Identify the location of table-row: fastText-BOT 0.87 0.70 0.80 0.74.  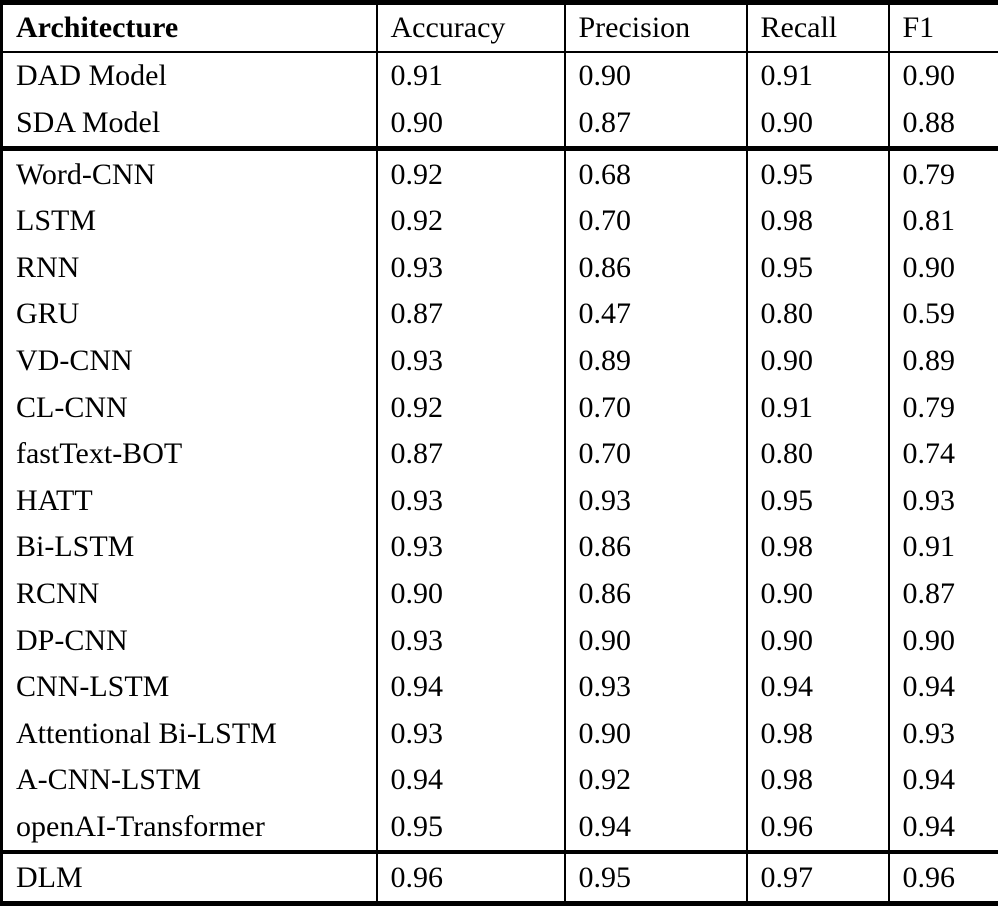
(500, 454).